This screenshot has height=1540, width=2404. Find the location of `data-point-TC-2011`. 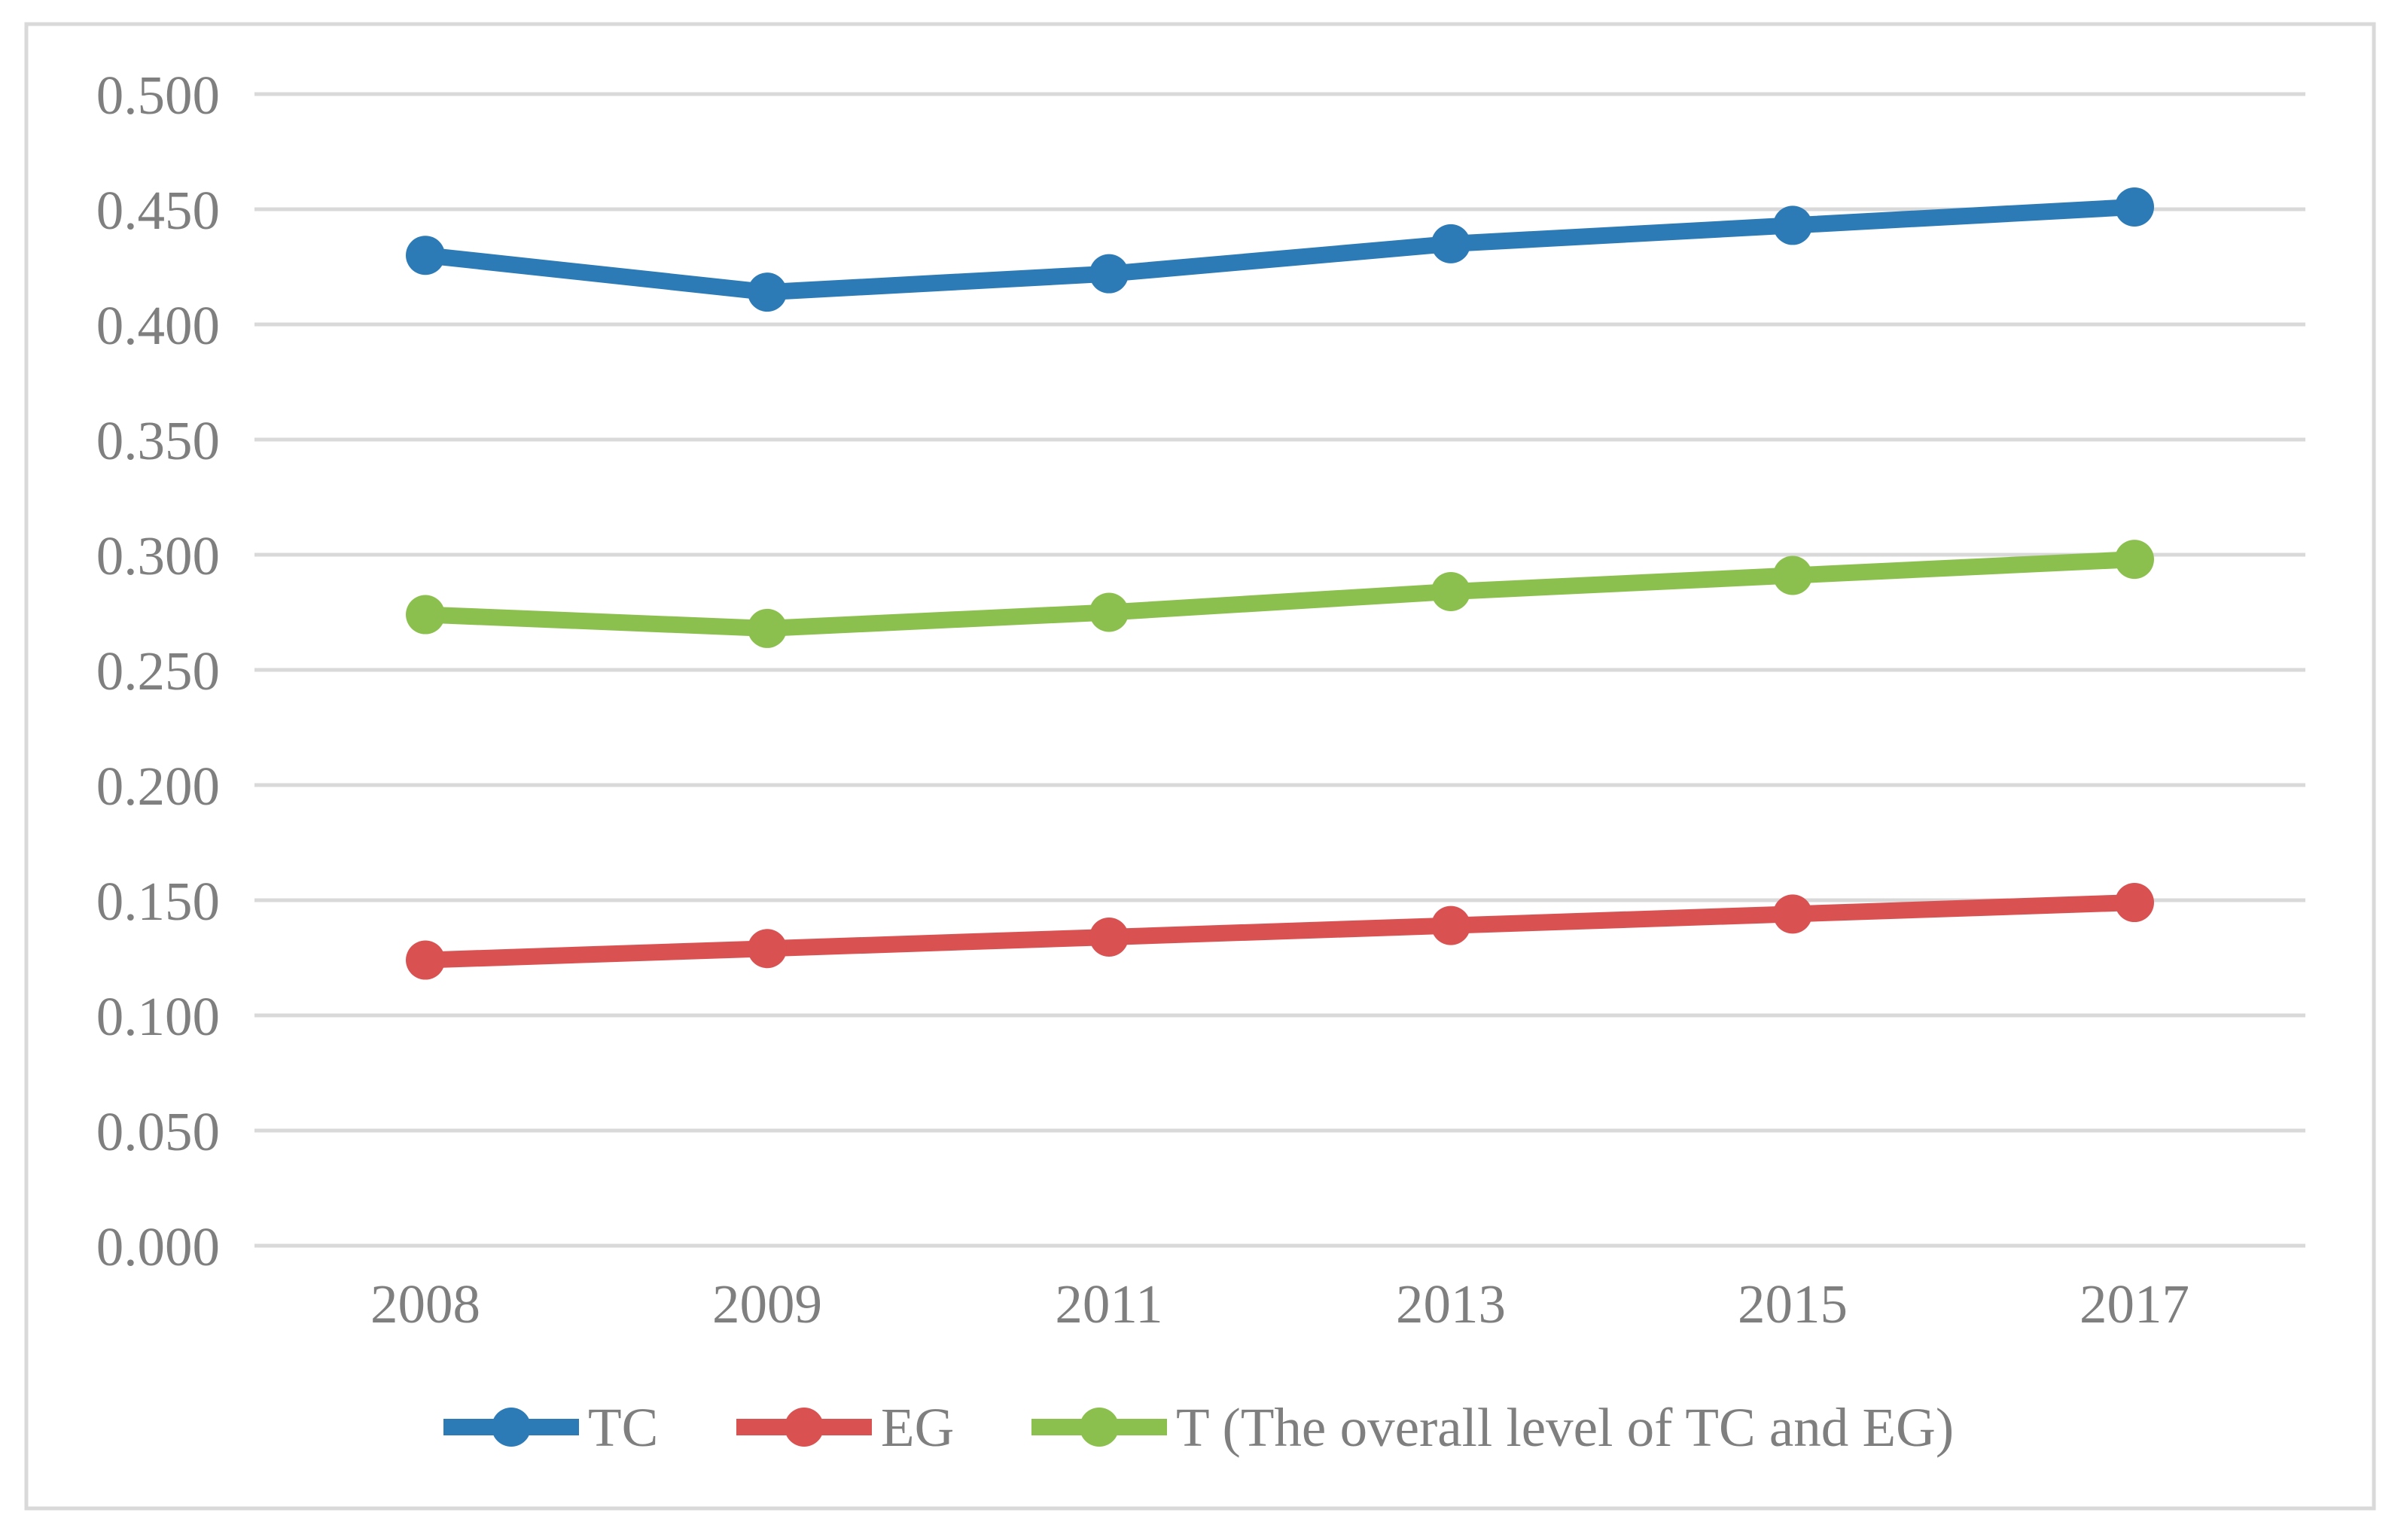

data-point-TC-2011 is located at coordinates (1109, 274).